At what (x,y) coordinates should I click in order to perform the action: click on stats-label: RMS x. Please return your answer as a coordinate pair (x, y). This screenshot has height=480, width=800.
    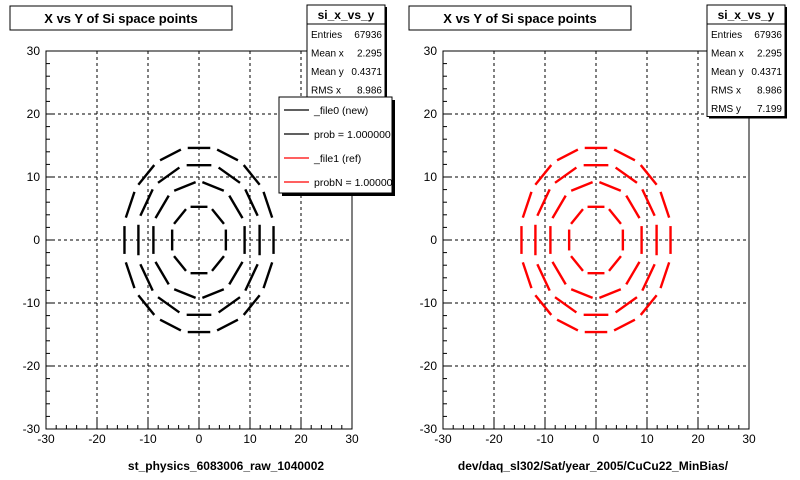
    Looking at the image, I should click on (326, 91).